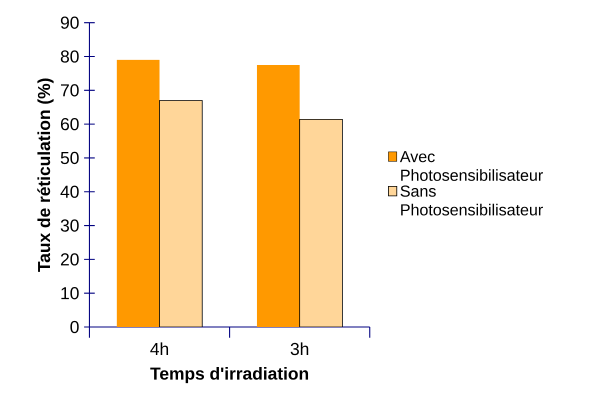 The width and height of the screenshot is (590, 410). Describe the element at coordinates (45, 175) in the screenshot. I see `y-axis-title: Taux de réticulation (%)` at that location.